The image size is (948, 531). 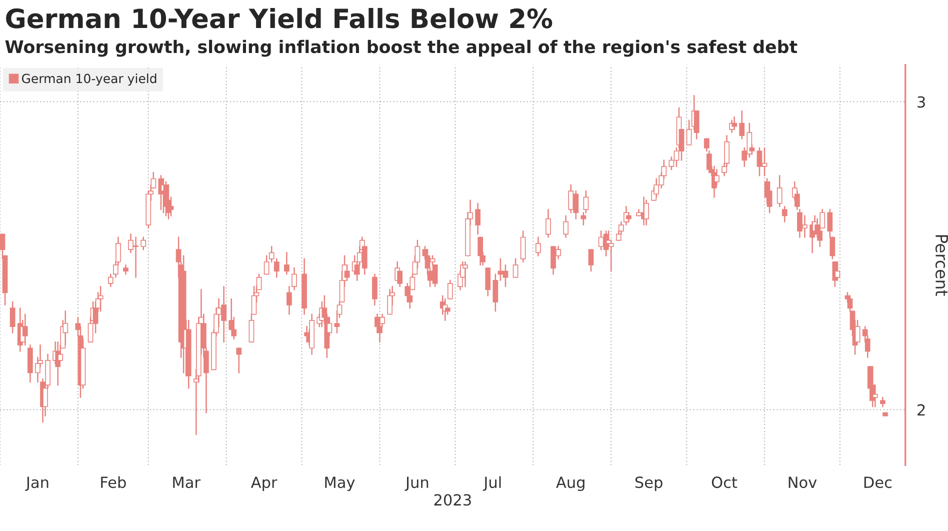 I want to click on y-tick-label: 2, so click(x=921, y=410).